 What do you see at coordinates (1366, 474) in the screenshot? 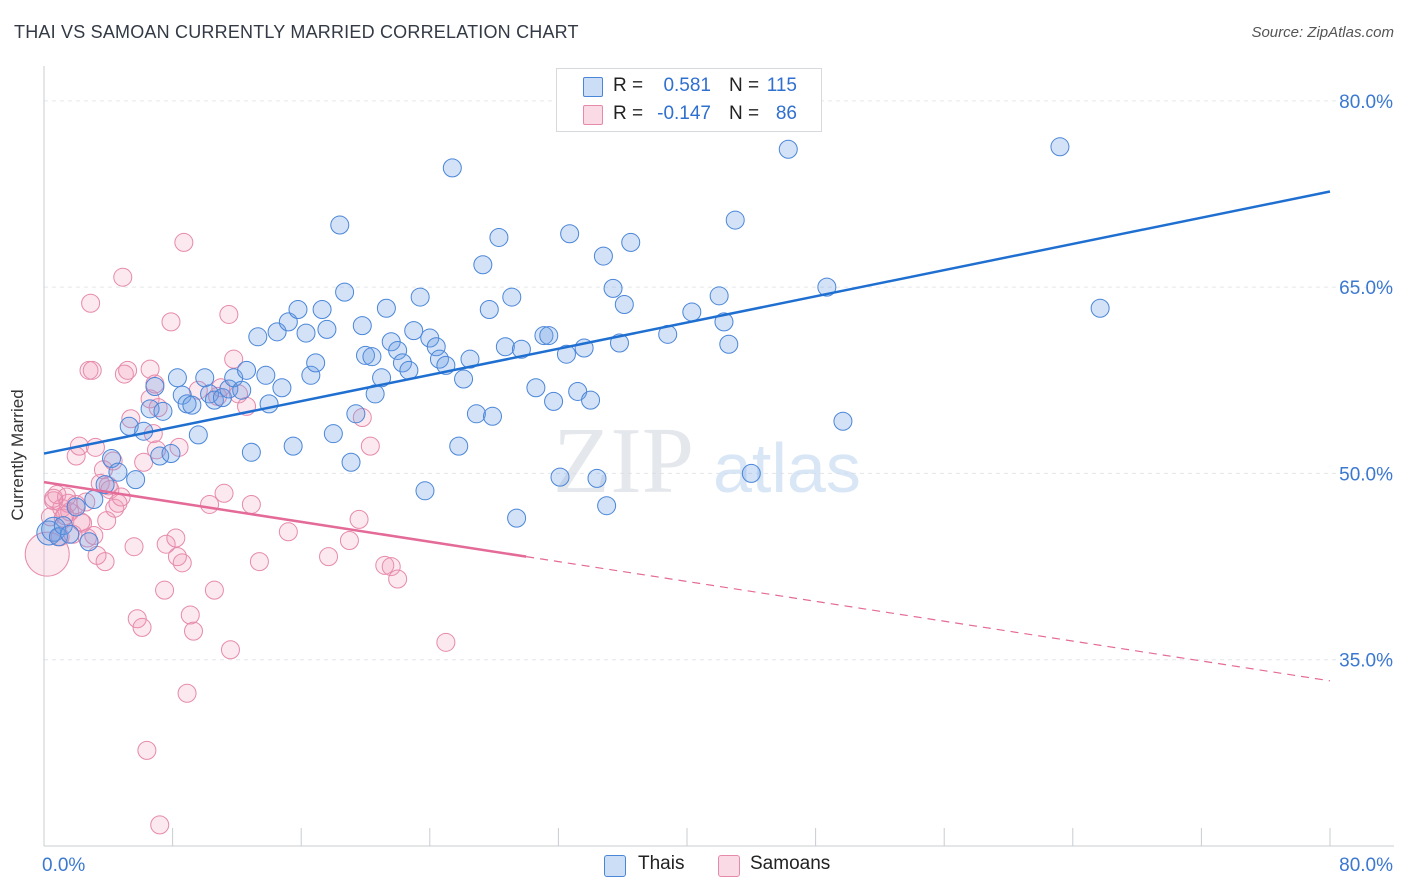
I see `y-tick-label: 50.0%` at bounding box center [1366, 474].